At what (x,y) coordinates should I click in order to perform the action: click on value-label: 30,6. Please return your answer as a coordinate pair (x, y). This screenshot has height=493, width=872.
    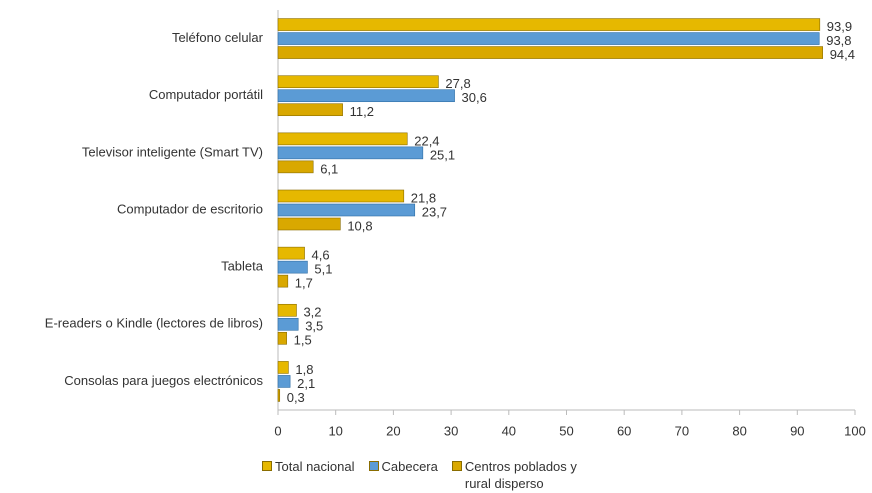
    Looking at the image, I should click on (474, 97).